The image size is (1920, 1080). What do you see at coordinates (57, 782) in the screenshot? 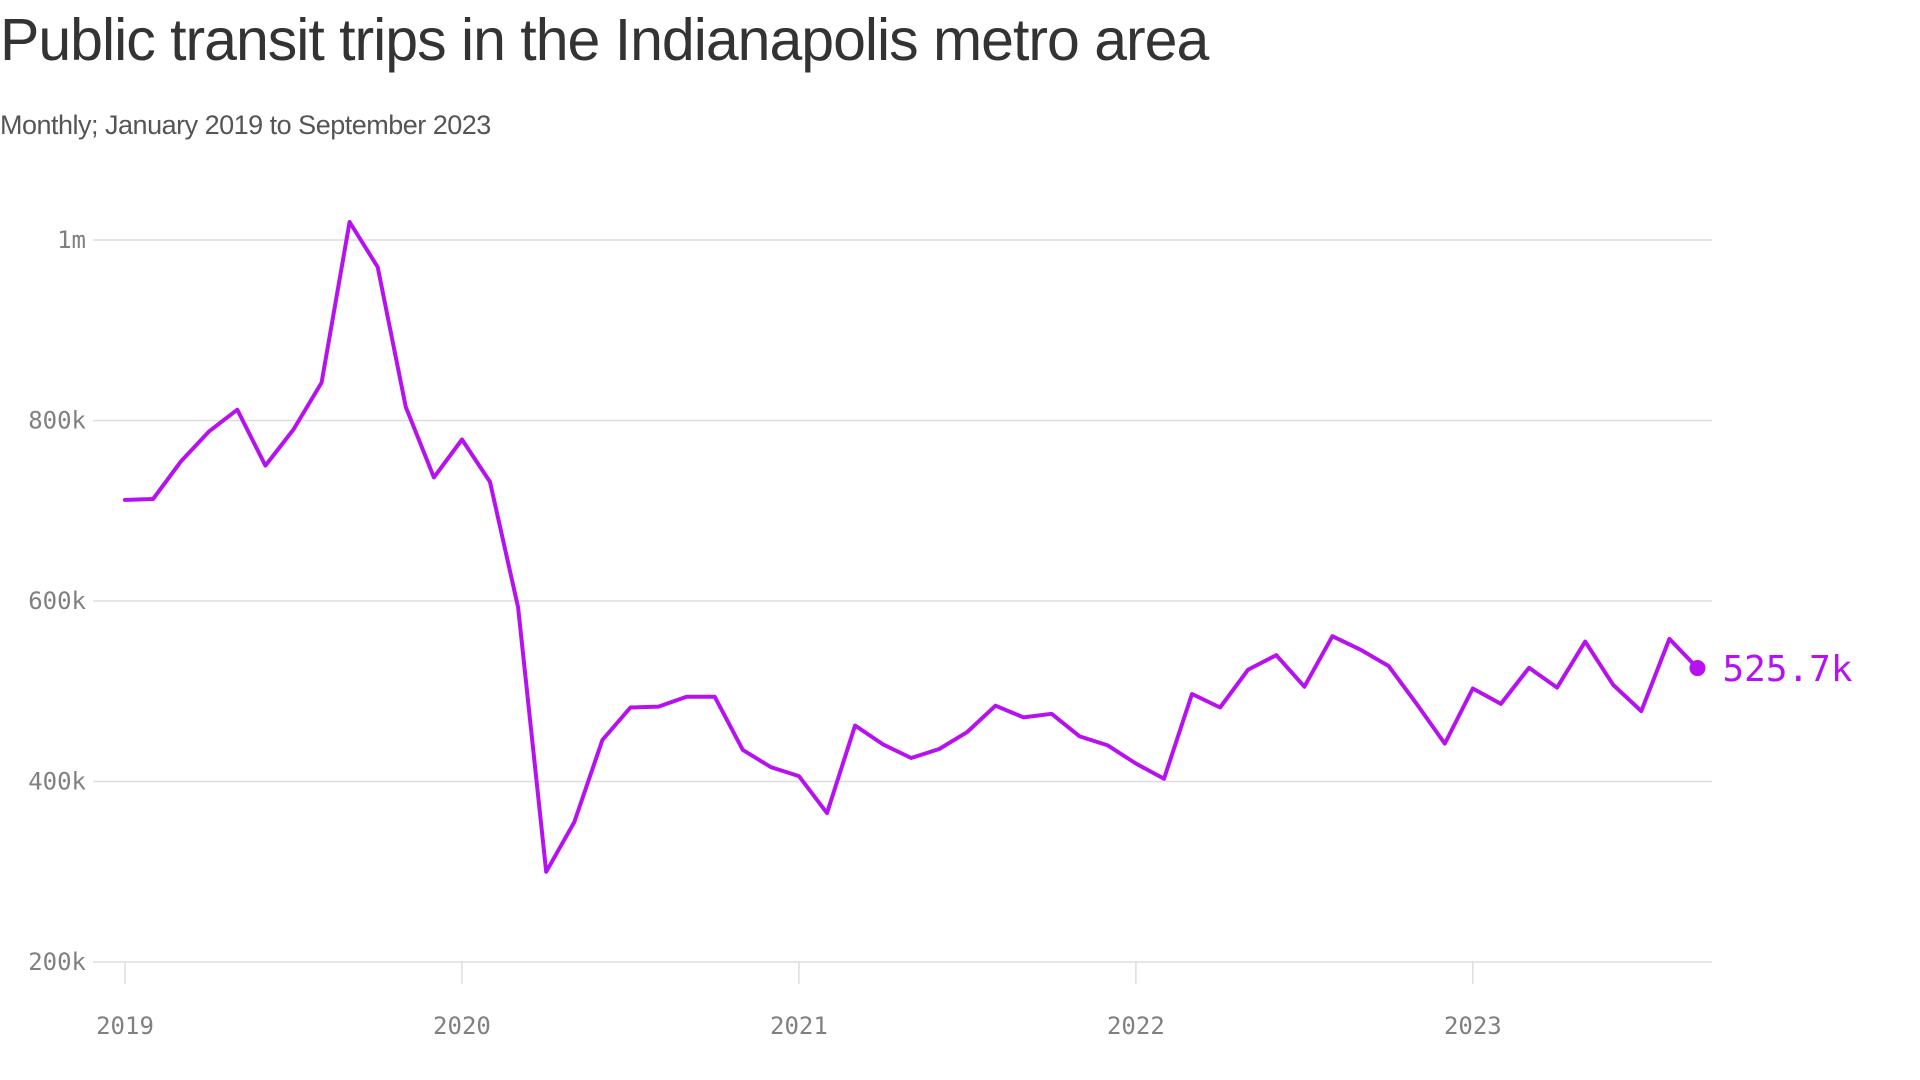
I see `y-tick-label: 400k` at bounding box center [57, 782].